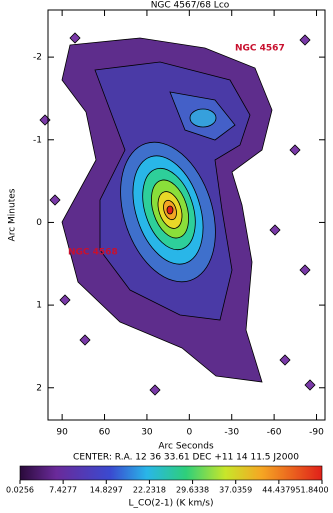 The image size is (333, 513). Describe the element at coordinates (278, 490) in the screenshot. I see `colorbar-tick-label: 44.4379` at that location.